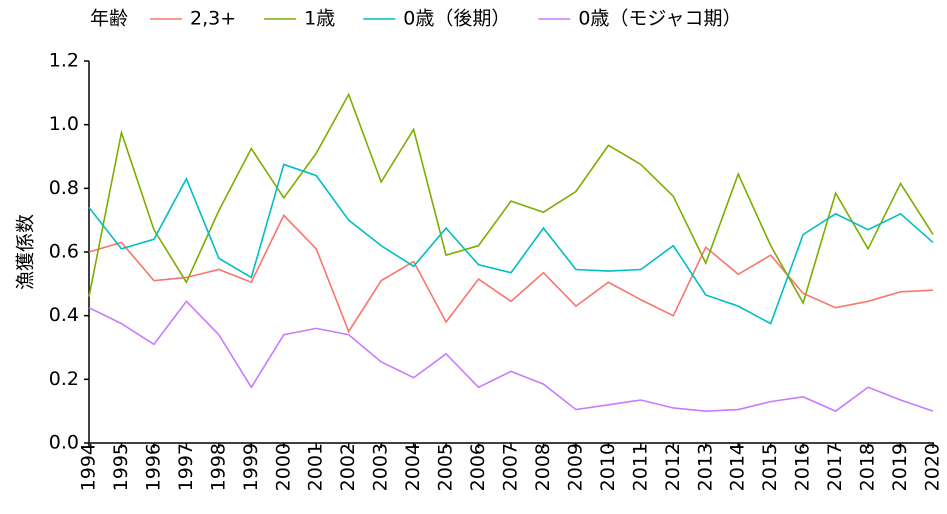  What do you see at coordinates (446, 467) in the screenshot?
I see `x-tick-label: 2005` at bounding box center [446, 467].